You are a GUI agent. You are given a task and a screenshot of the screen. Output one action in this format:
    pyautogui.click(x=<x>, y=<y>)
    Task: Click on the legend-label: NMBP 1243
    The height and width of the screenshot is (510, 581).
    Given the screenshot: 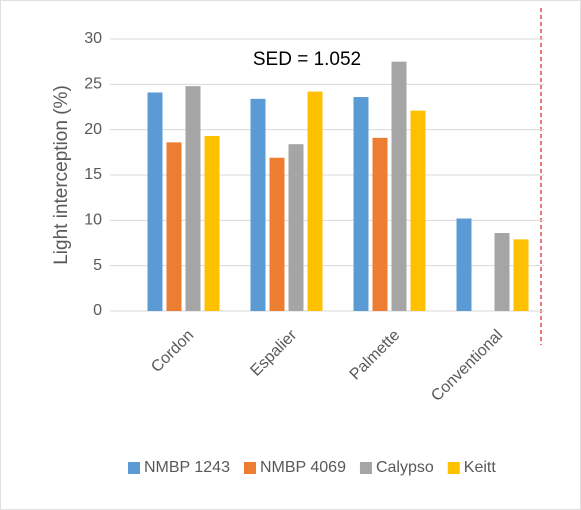 What is the action you would take?
    pyautogui.click(x=187, y=467)
    